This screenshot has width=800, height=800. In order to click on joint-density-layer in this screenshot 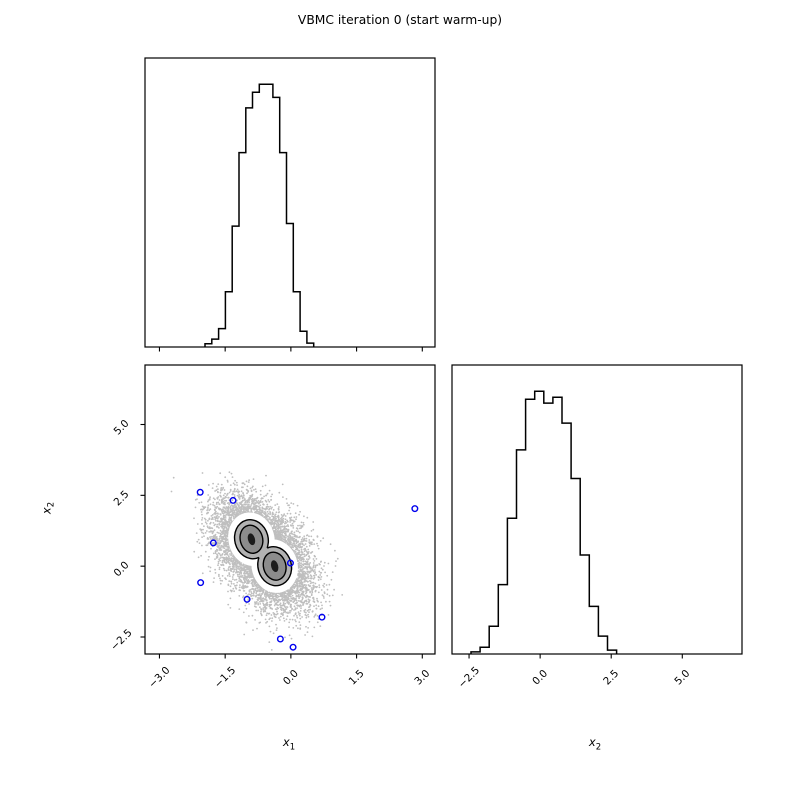, I will do `click(257, 561)`.